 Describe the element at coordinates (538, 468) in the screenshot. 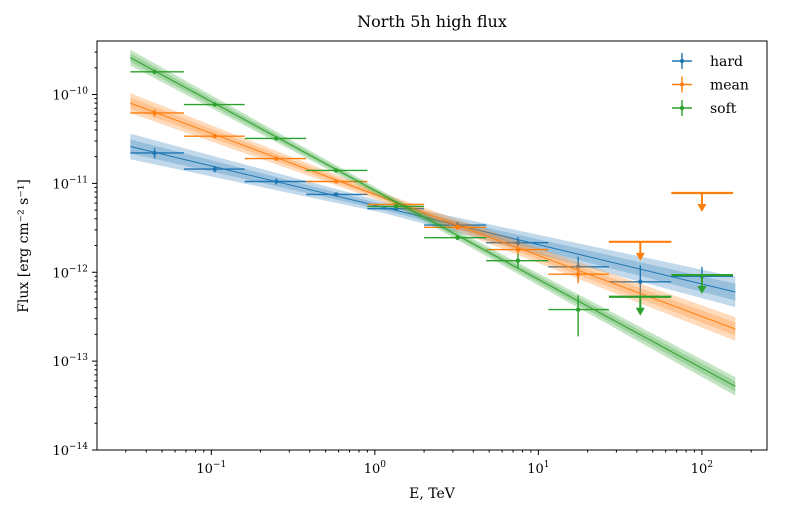

I see `x-tick-label: 10¹` at that location.